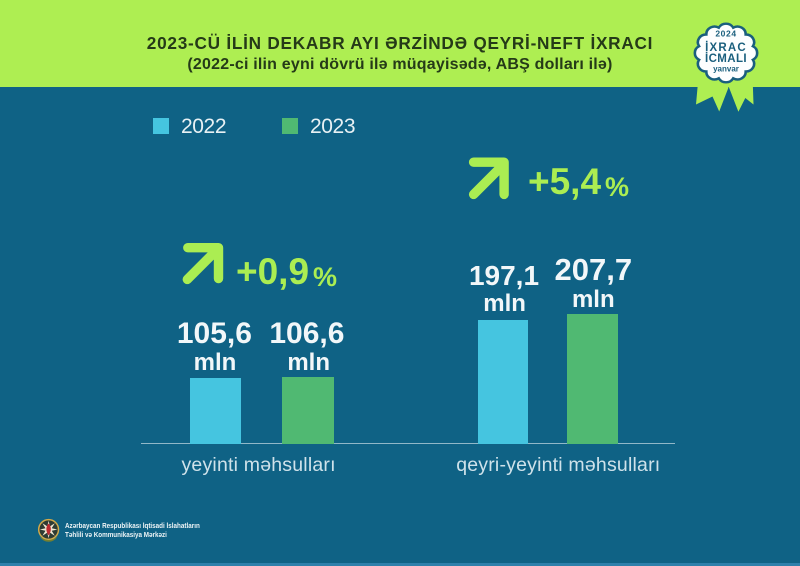  What do you see at coordinates (725, 33) in the screenshot?
I see `svg-text: 2024` at bounding box center [725, 33].